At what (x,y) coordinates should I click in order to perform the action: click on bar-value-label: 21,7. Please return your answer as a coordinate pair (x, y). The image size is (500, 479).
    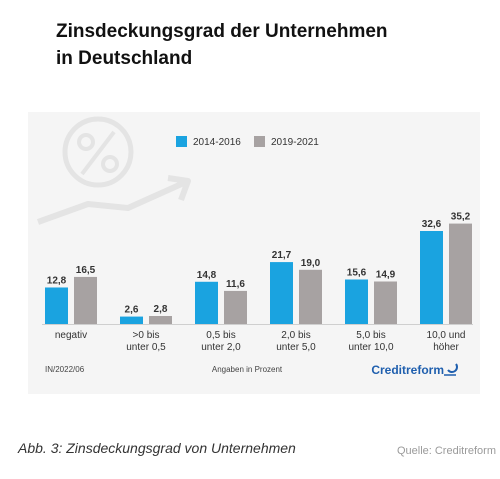
    Looking at the image, I should click on (282, 255).